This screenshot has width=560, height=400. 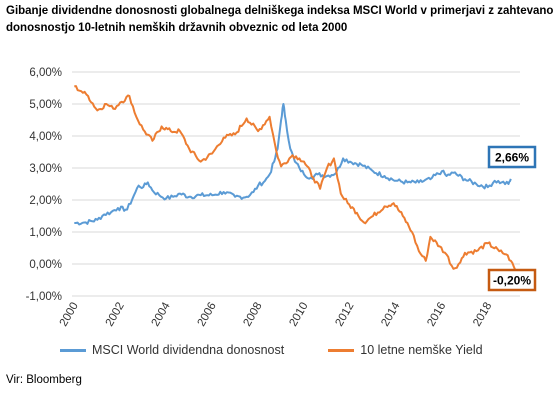 What do you see at coordinates (512, 218) in the screenshot?
I see `callouts: 2,66% -0,20%` at bounding box center [512, 218].